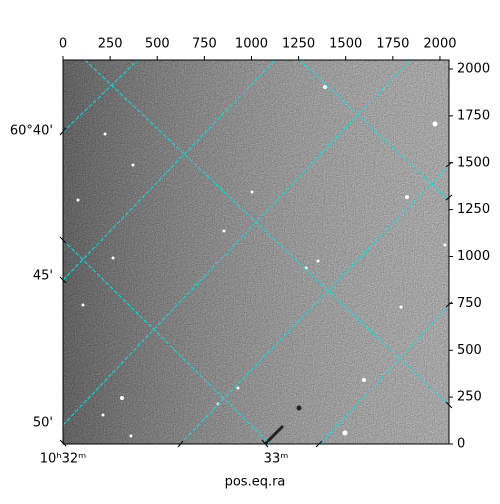  What do you see at coordinates (469, 397) in the screenshot?
I see `y-tick-label: 250` at bounding box center [469, 397].